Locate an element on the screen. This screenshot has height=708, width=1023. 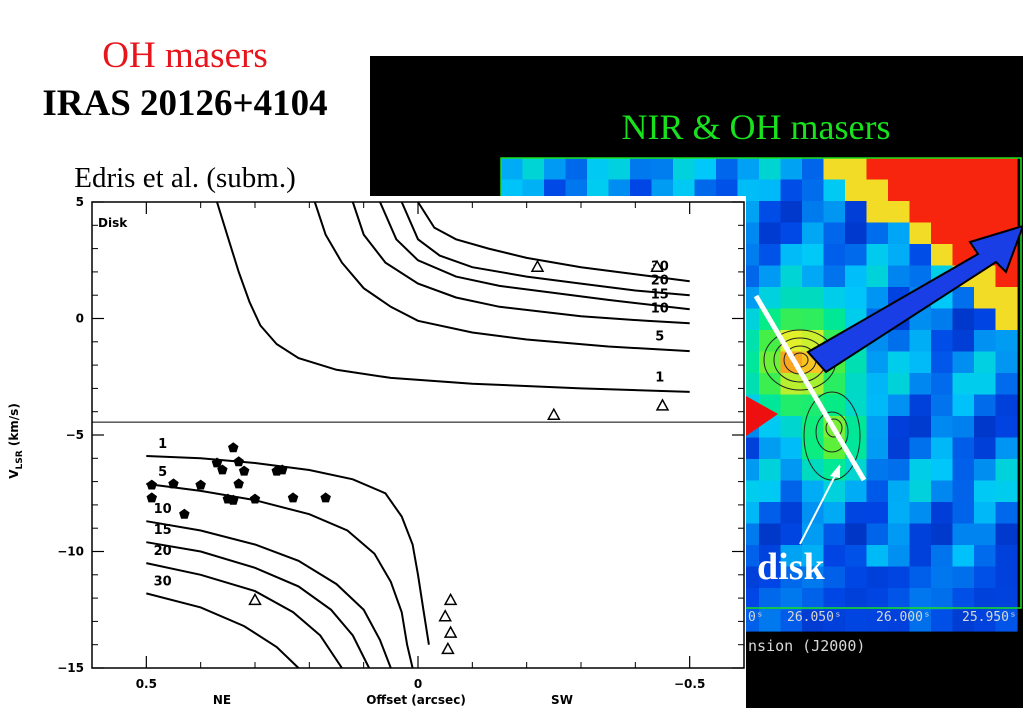
ra-tick-label: 26.050ˢ is located at coordinates (814, 617).